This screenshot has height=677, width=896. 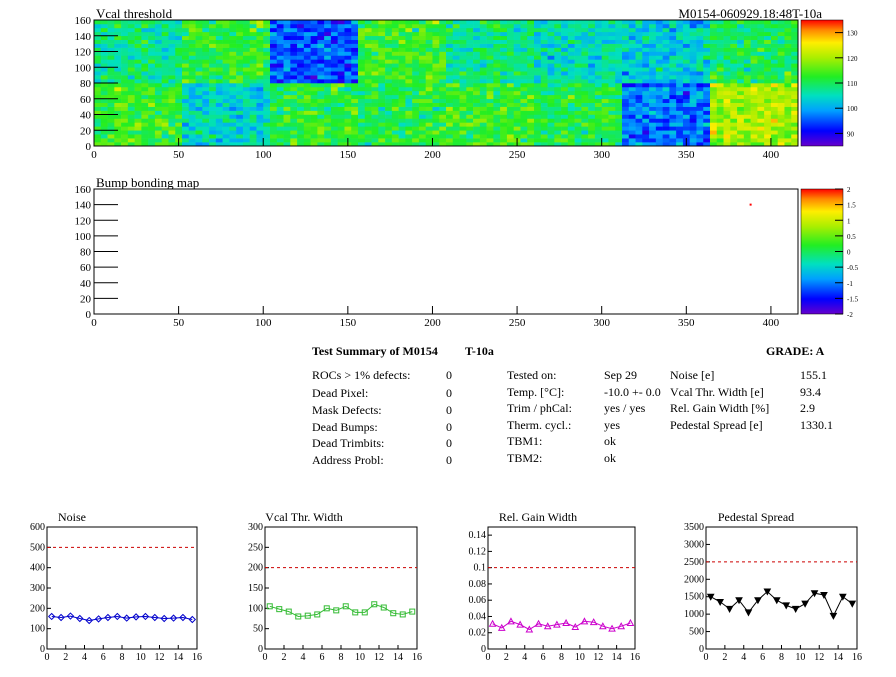 I want to click on y-tick-label: 0.02, so click(x=478, y=633).